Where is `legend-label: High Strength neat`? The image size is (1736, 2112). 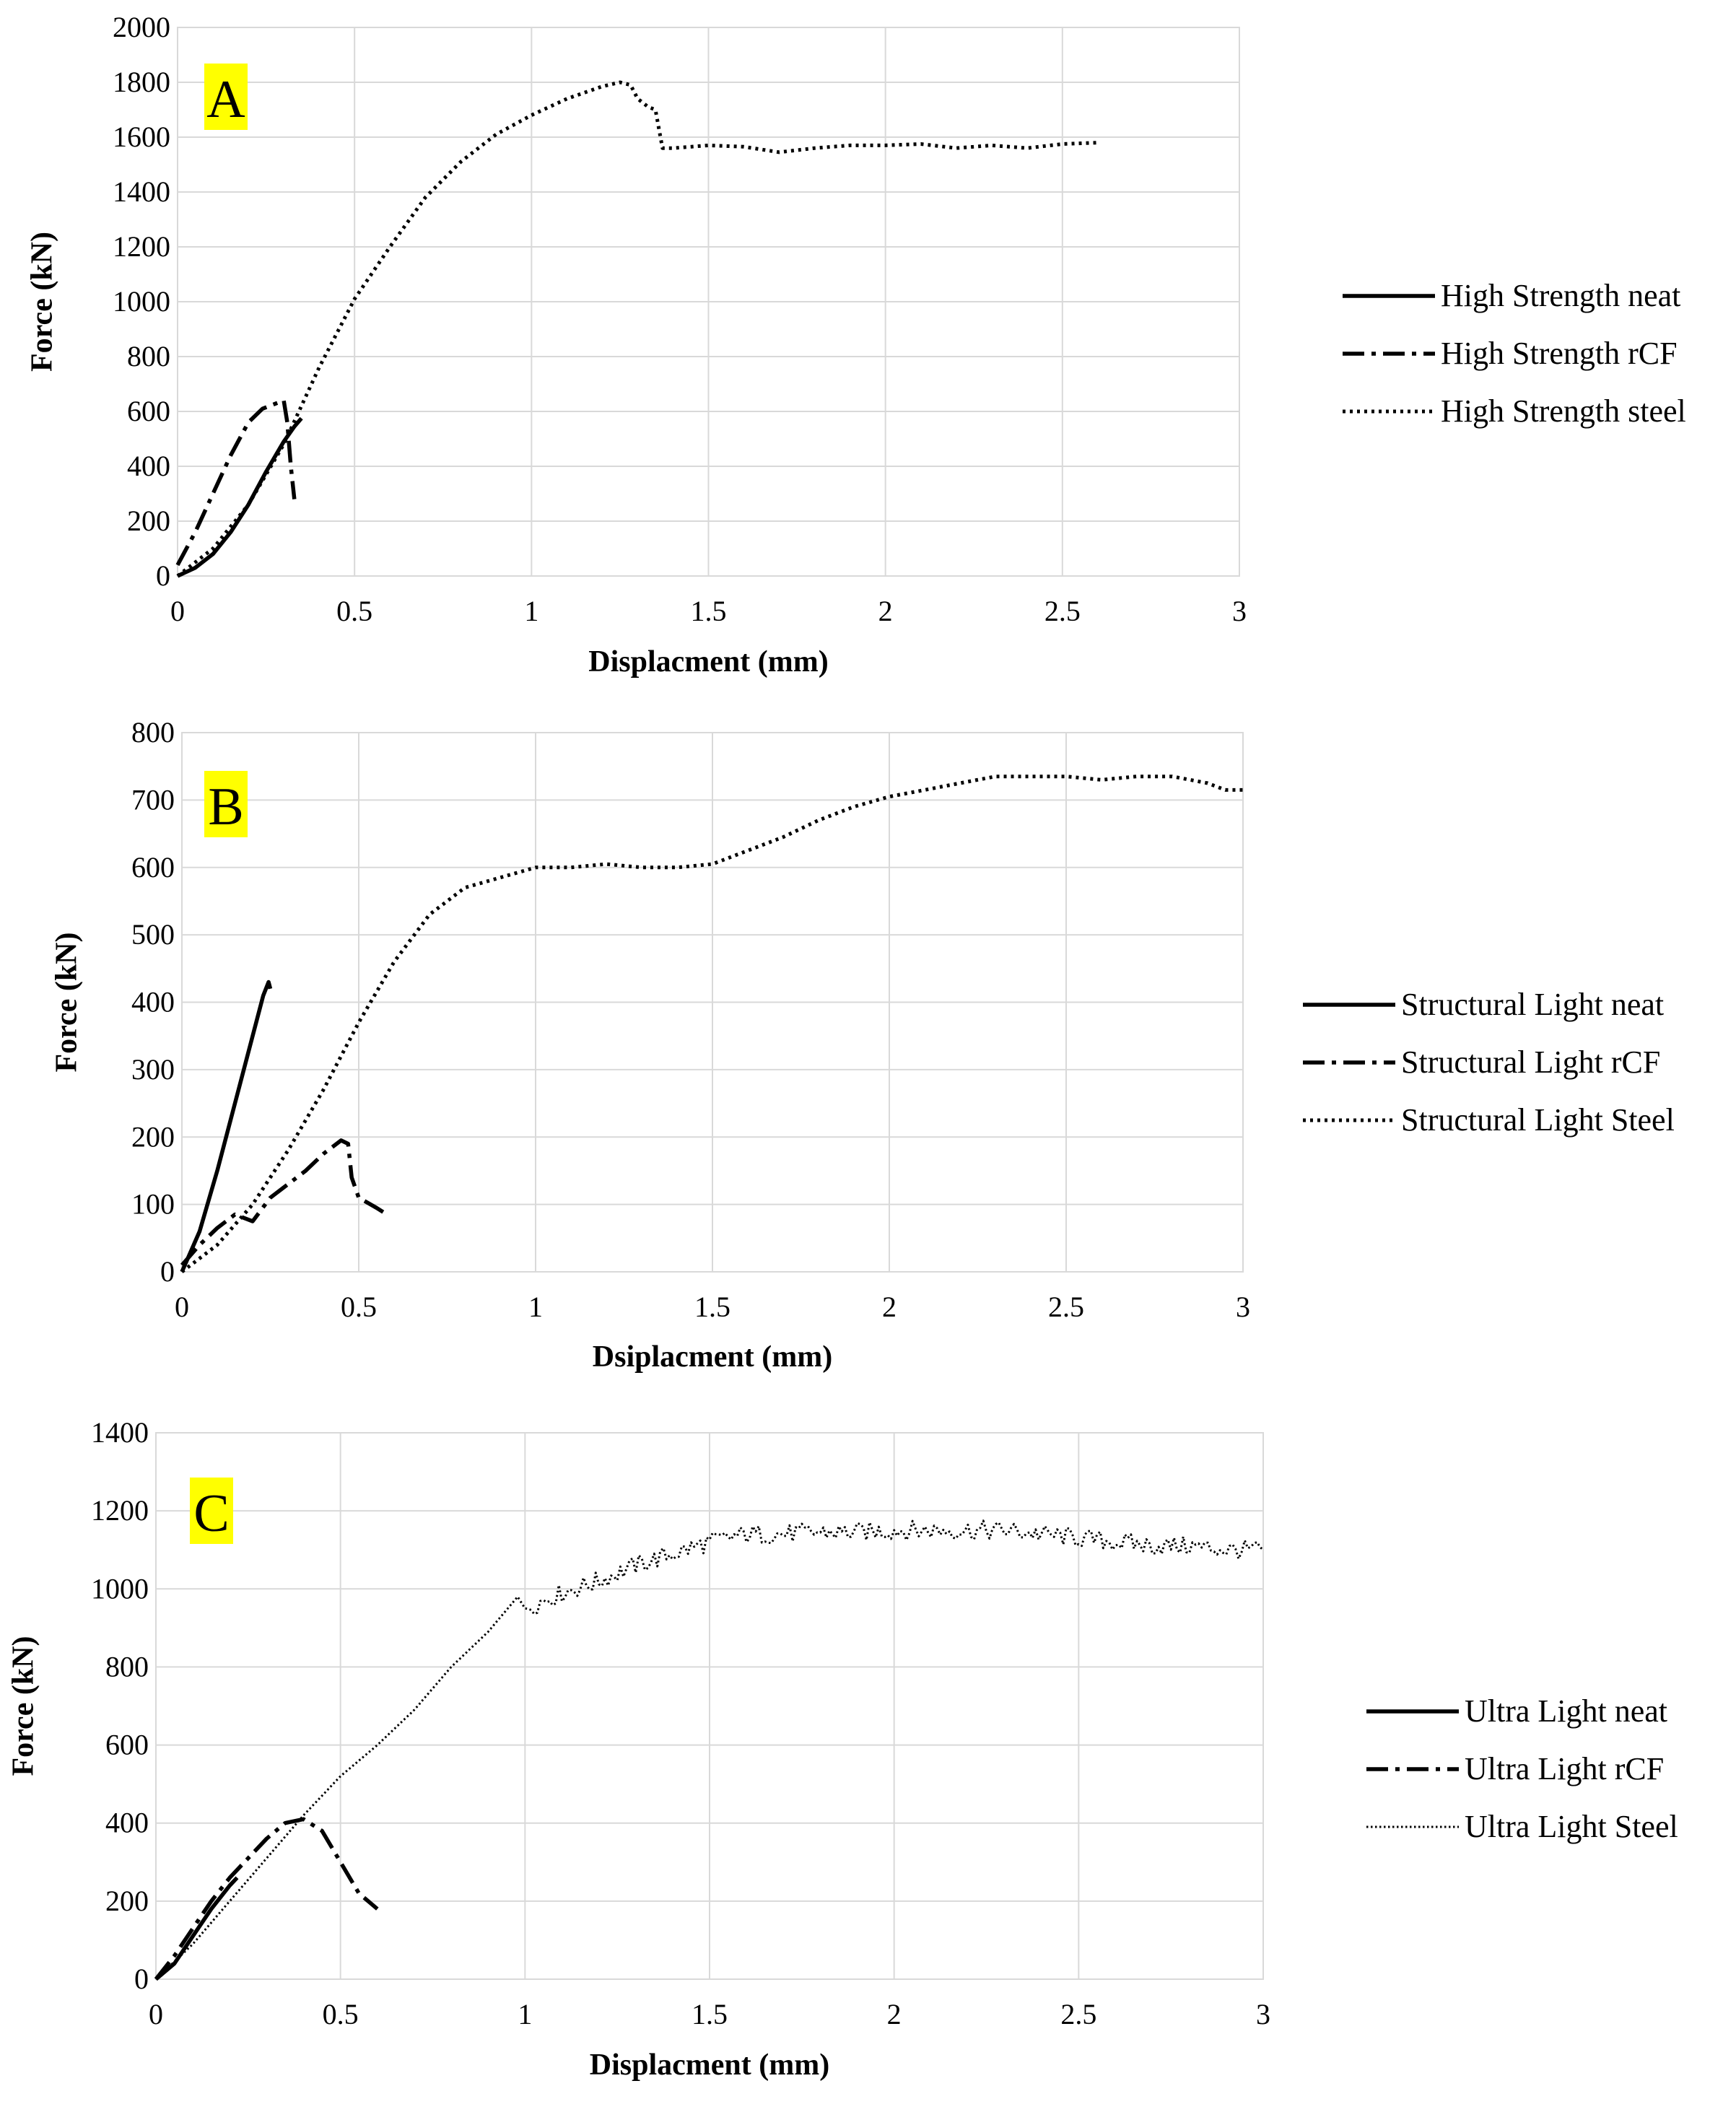 legend-label: High Strength neat is located at coordinates (1560, 295).